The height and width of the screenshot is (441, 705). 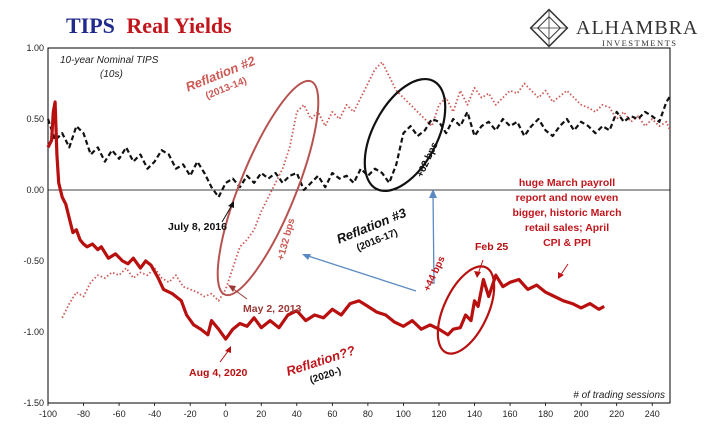 What do you see at coordinates (510, 414) in the screenshot?
I see `x-tick-label: 160` at bounding box center [510, 414].